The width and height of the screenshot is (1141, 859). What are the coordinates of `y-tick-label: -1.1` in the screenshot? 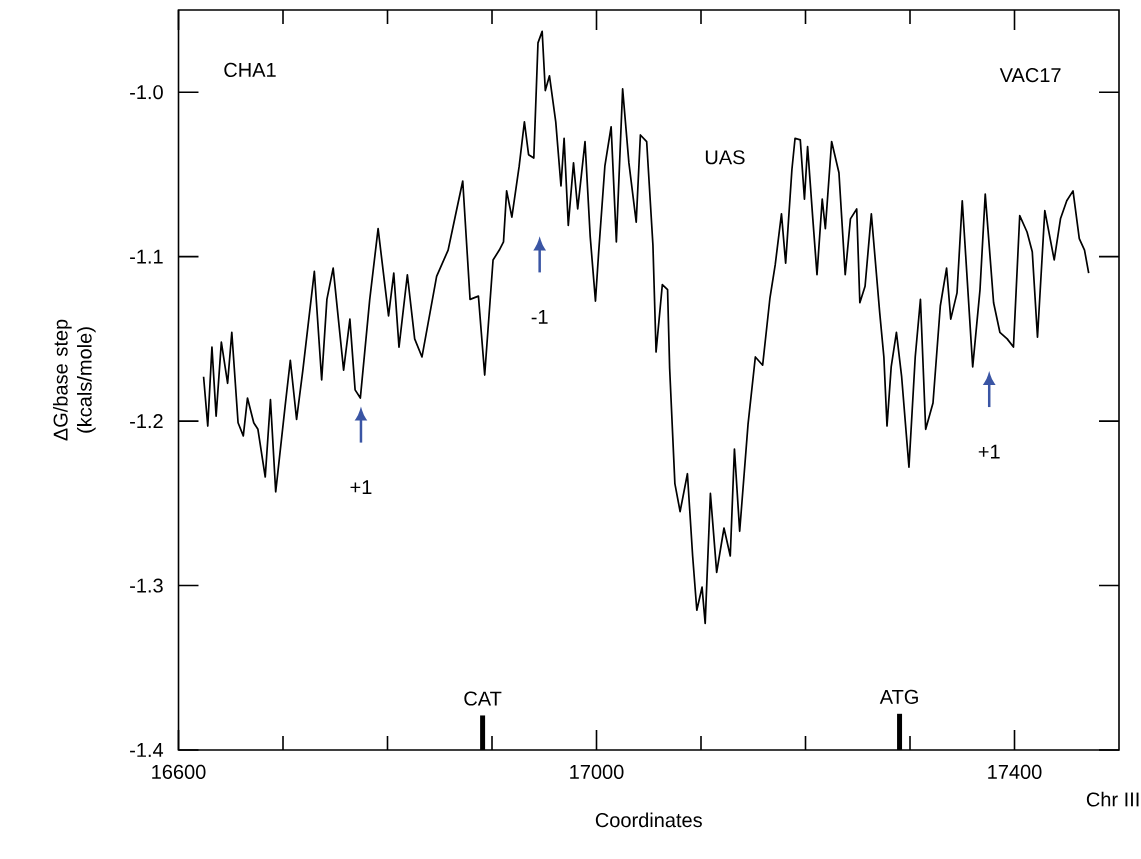 It's located at (146, 256).